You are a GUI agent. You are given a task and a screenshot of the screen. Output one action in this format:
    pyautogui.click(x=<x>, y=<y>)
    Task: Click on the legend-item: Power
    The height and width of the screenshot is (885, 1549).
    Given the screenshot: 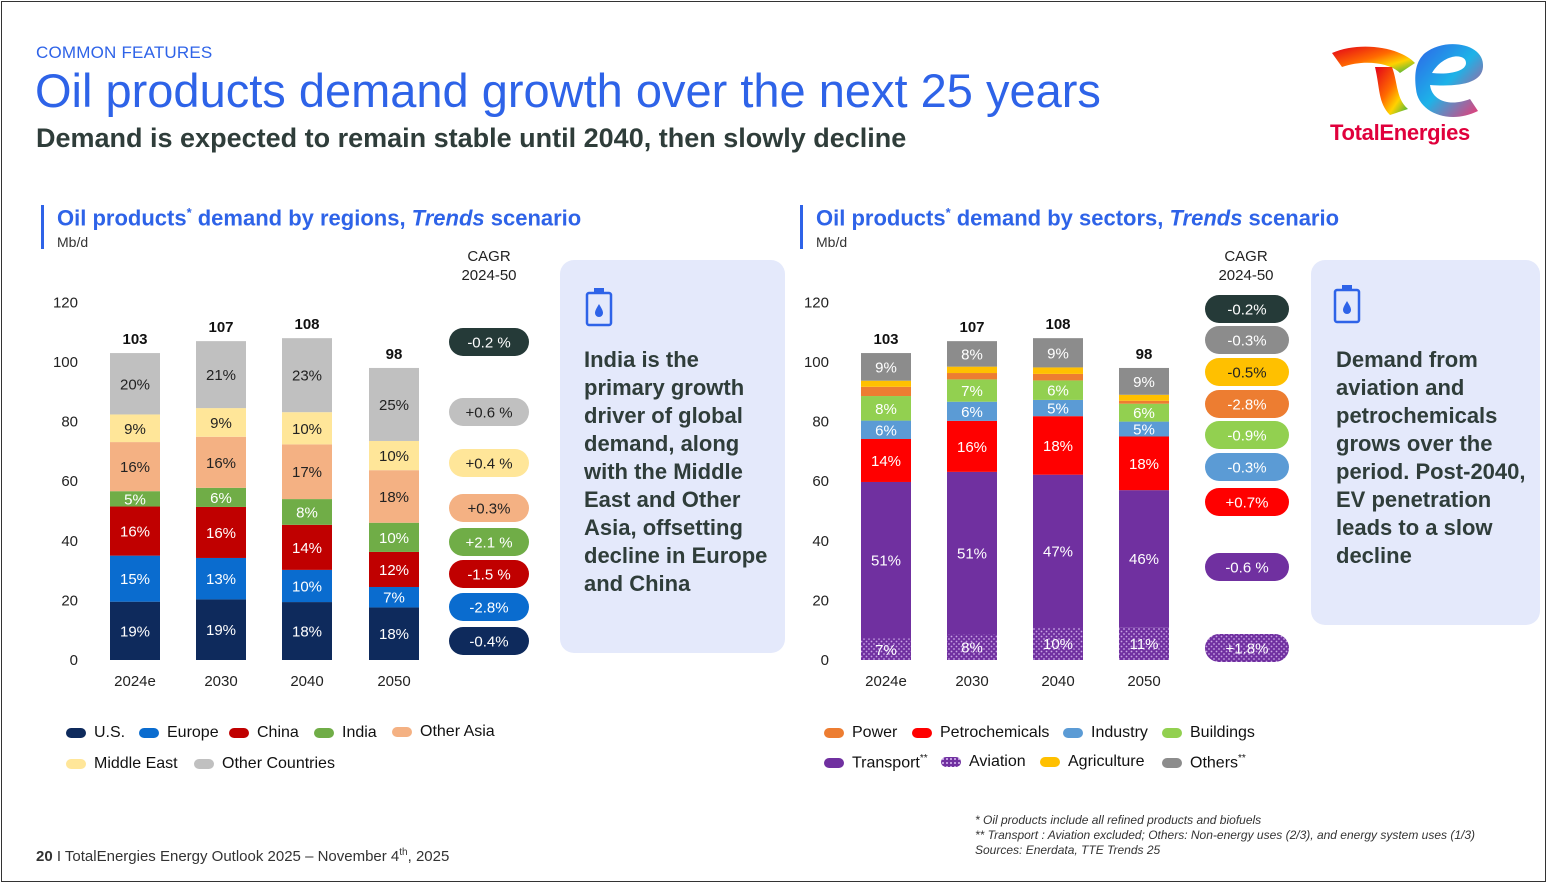 What is the action you would take?
    pyautogui.click(x=860, y=733)
    